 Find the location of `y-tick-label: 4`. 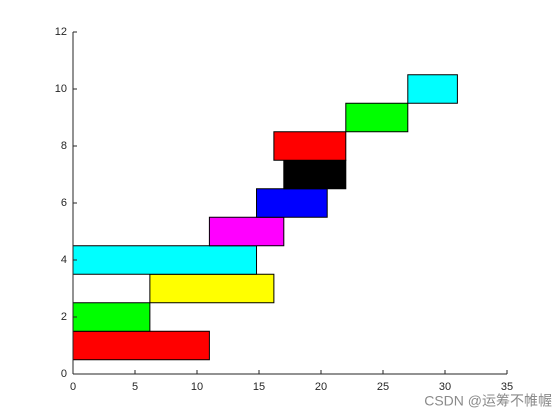

y-tick-label: 4 is located at coordinates (64, 260).